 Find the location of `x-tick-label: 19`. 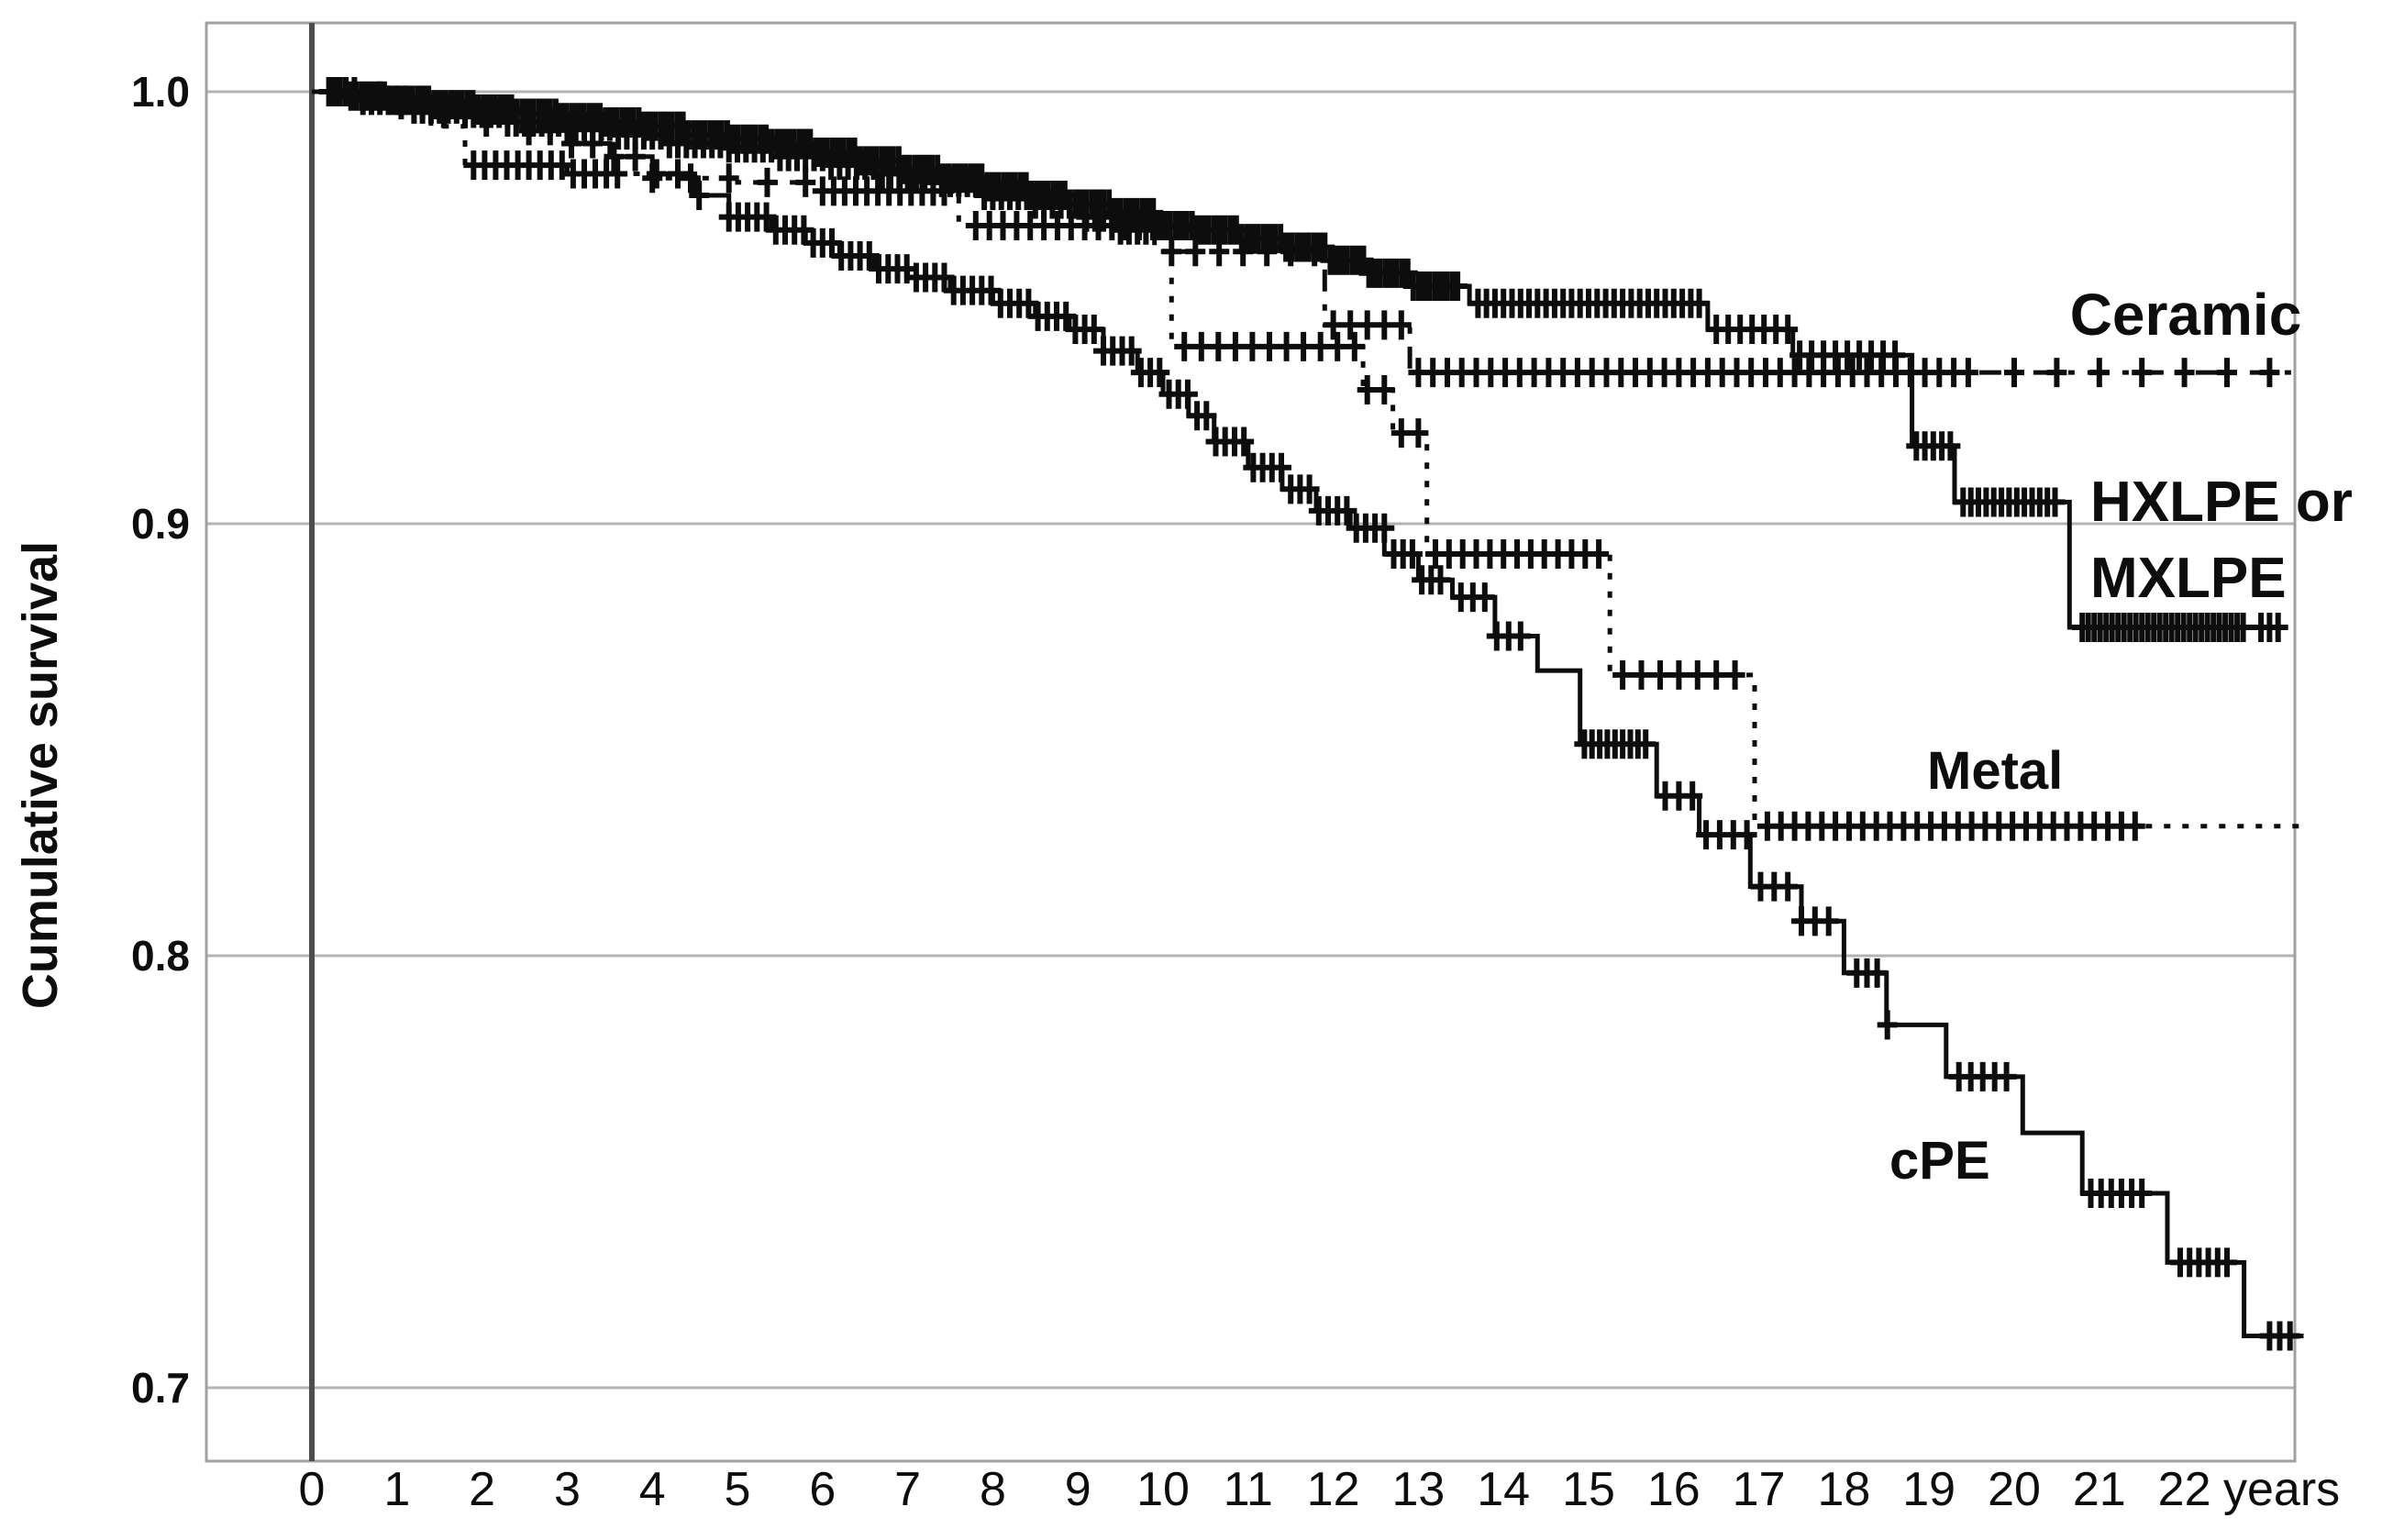

x-tick-label: 19 is located at coordinates (1929, 1489).